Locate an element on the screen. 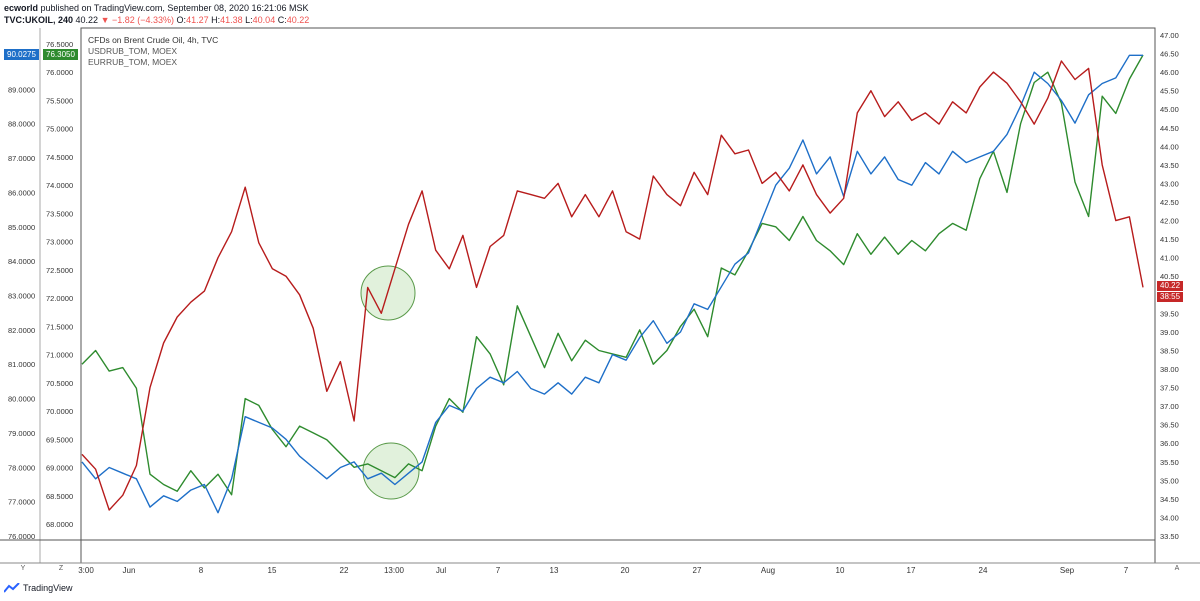  eurrub-last-badge: 90.0275 is located at coordinates (21, 54).